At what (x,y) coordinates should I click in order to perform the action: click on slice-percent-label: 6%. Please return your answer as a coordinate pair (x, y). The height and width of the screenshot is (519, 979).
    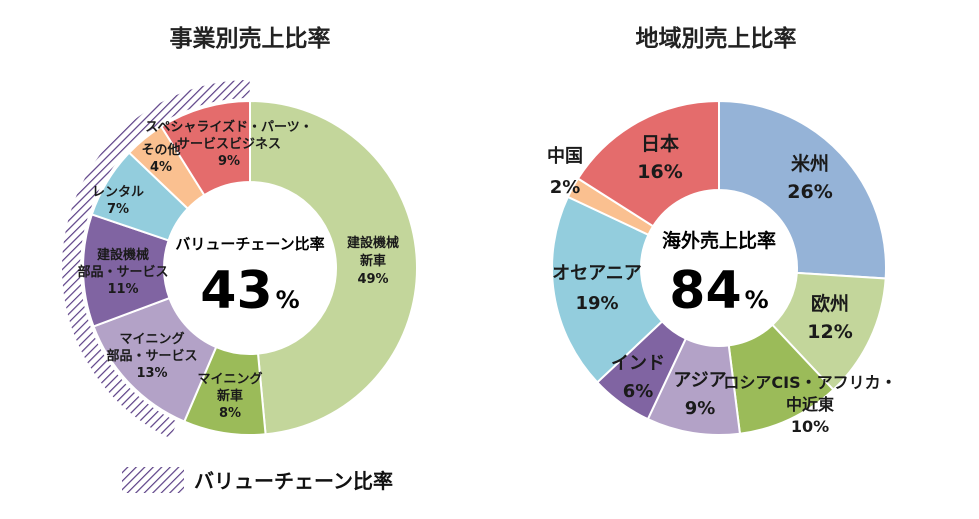
    Looking at the image, I should click on (638, 391).